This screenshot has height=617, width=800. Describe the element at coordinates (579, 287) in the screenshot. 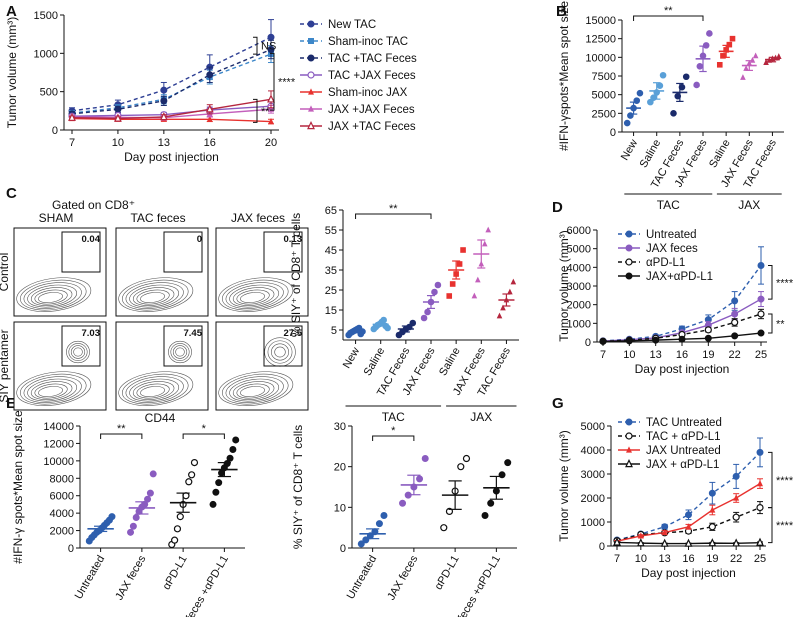

I see `y-tick-label: 3000` at that location.